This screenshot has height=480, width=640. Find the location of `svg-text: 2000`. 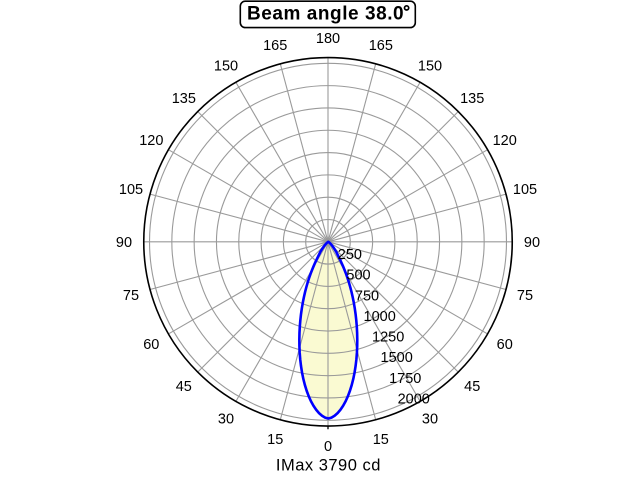

svg-text: 2000 is located at coordinates (414, 399).